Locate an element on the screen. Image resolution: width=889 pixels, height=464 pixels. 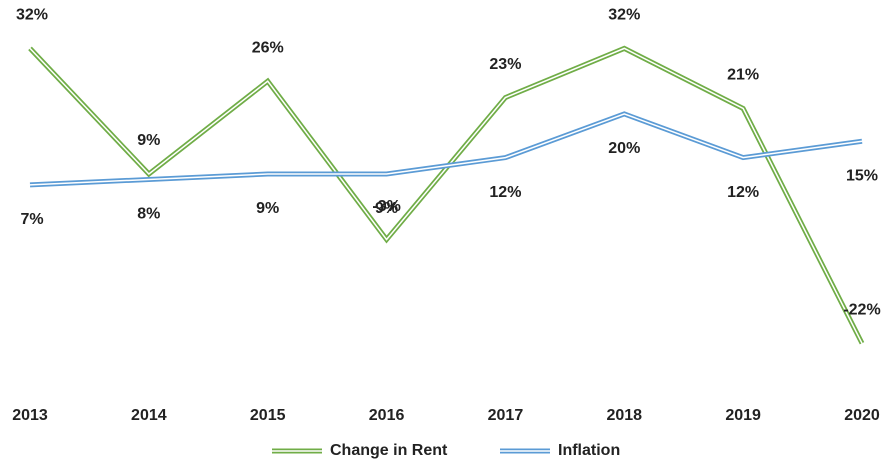
x-tick-label: 2016 is located at coordinates (387, 415).